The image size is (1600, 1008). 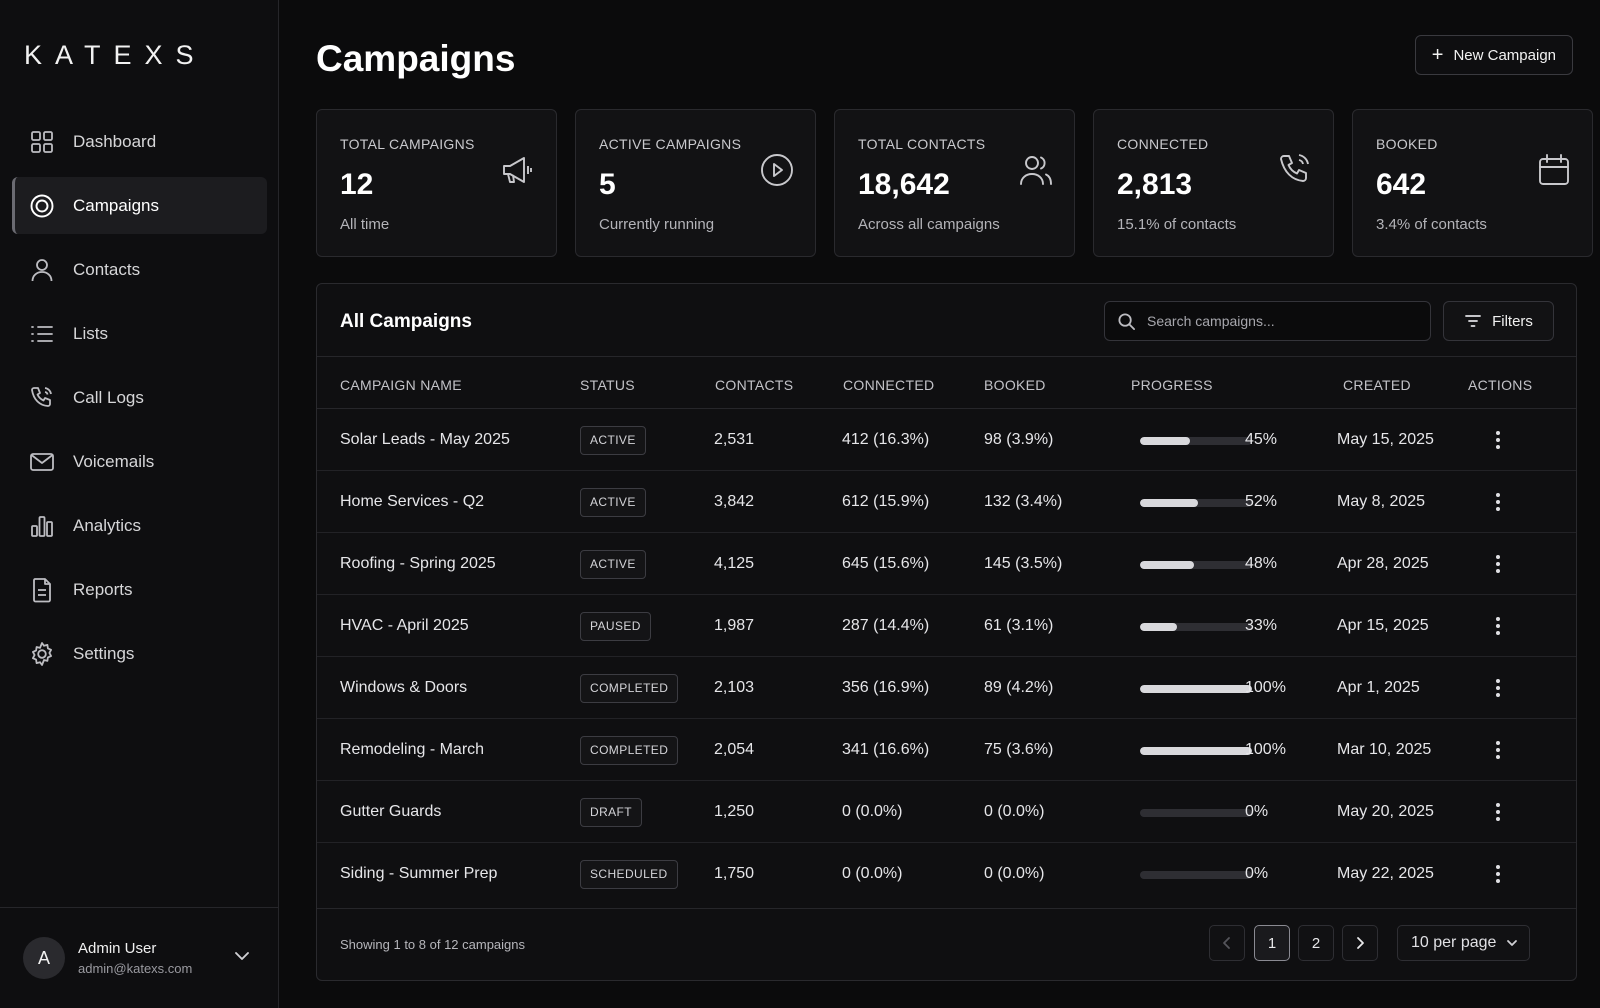 What do you see at coordinates (886, 625) in the screenshot?
I see `connected-count: 287 (14.4%)` at bounding box center [886, 625].